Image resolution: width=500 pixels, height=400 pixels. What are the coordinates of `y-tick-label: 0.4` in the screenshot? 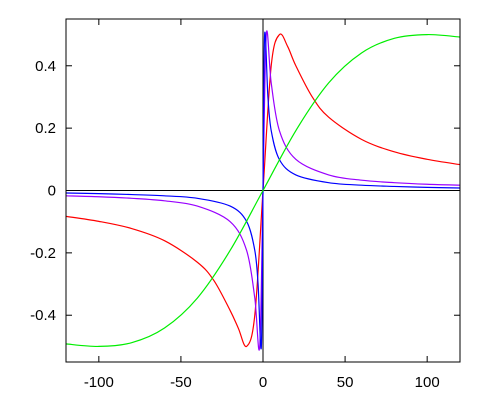 It's located at (45, 66).